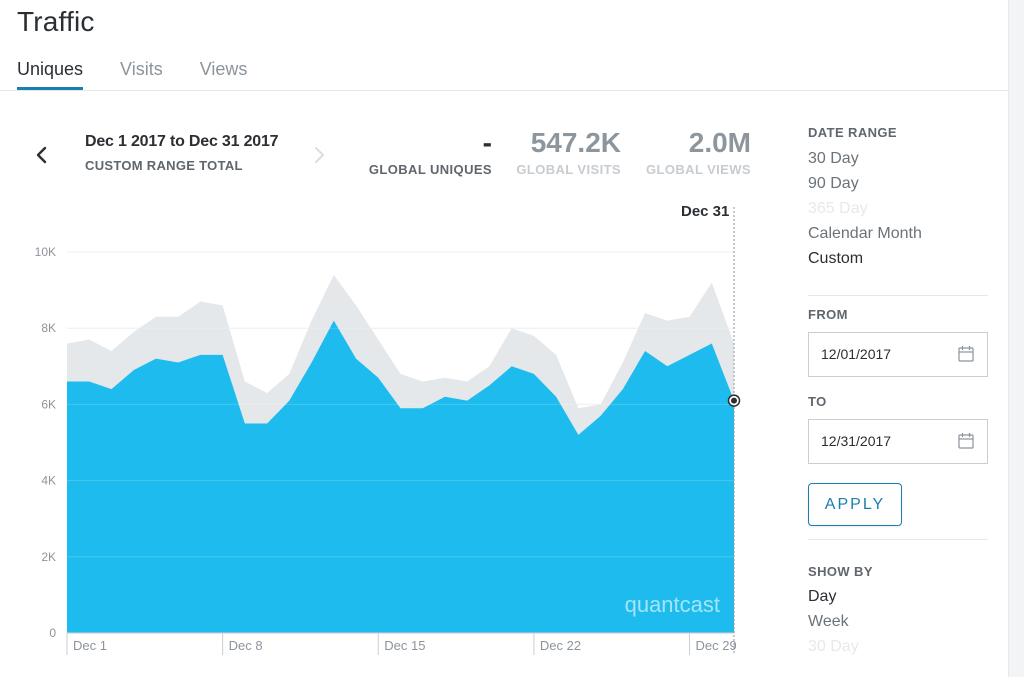  I want to click on metric-value: -, so click(487, 142).